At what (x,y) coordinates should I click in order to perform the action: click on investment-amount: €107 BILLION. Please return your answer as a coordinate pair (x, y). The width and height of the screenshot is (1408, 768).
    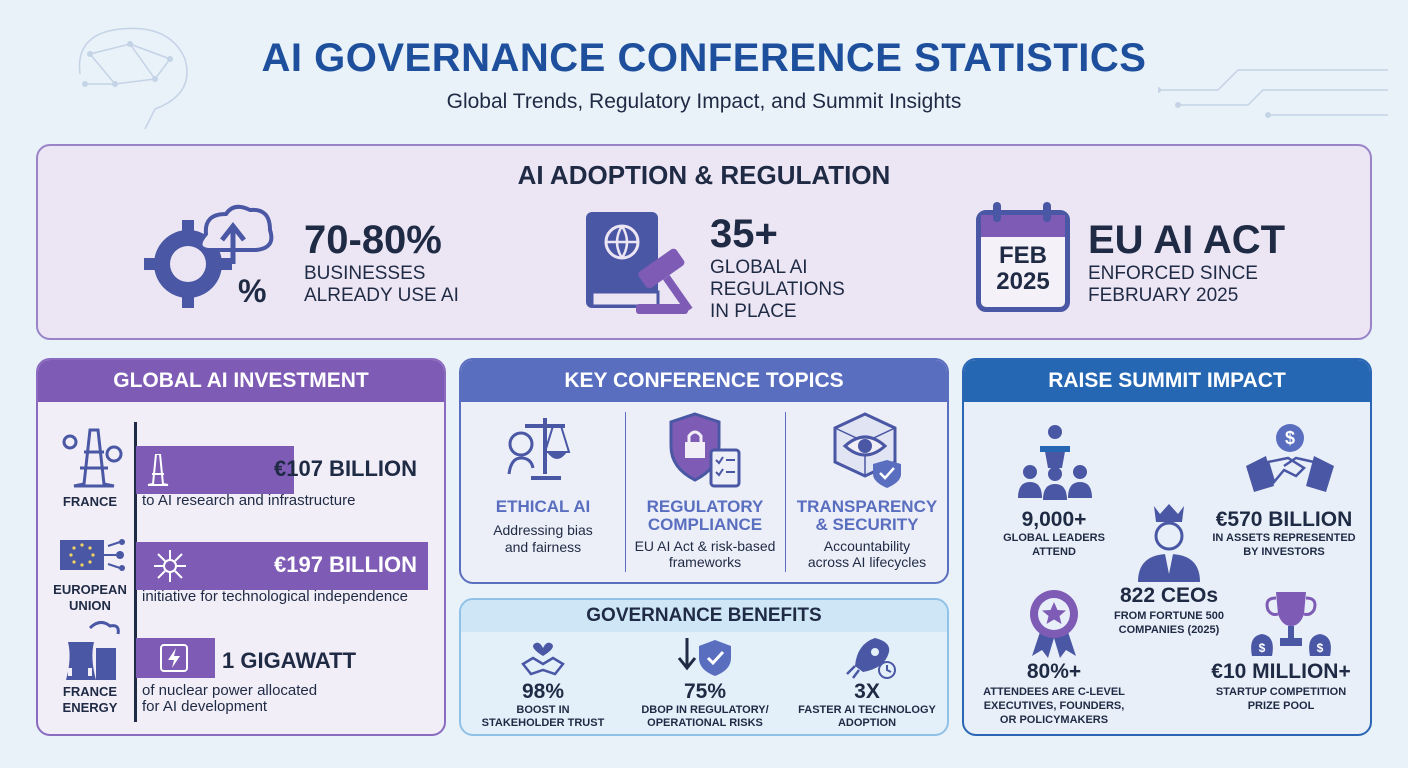
    Looking at the image, I should click on (346, 468).